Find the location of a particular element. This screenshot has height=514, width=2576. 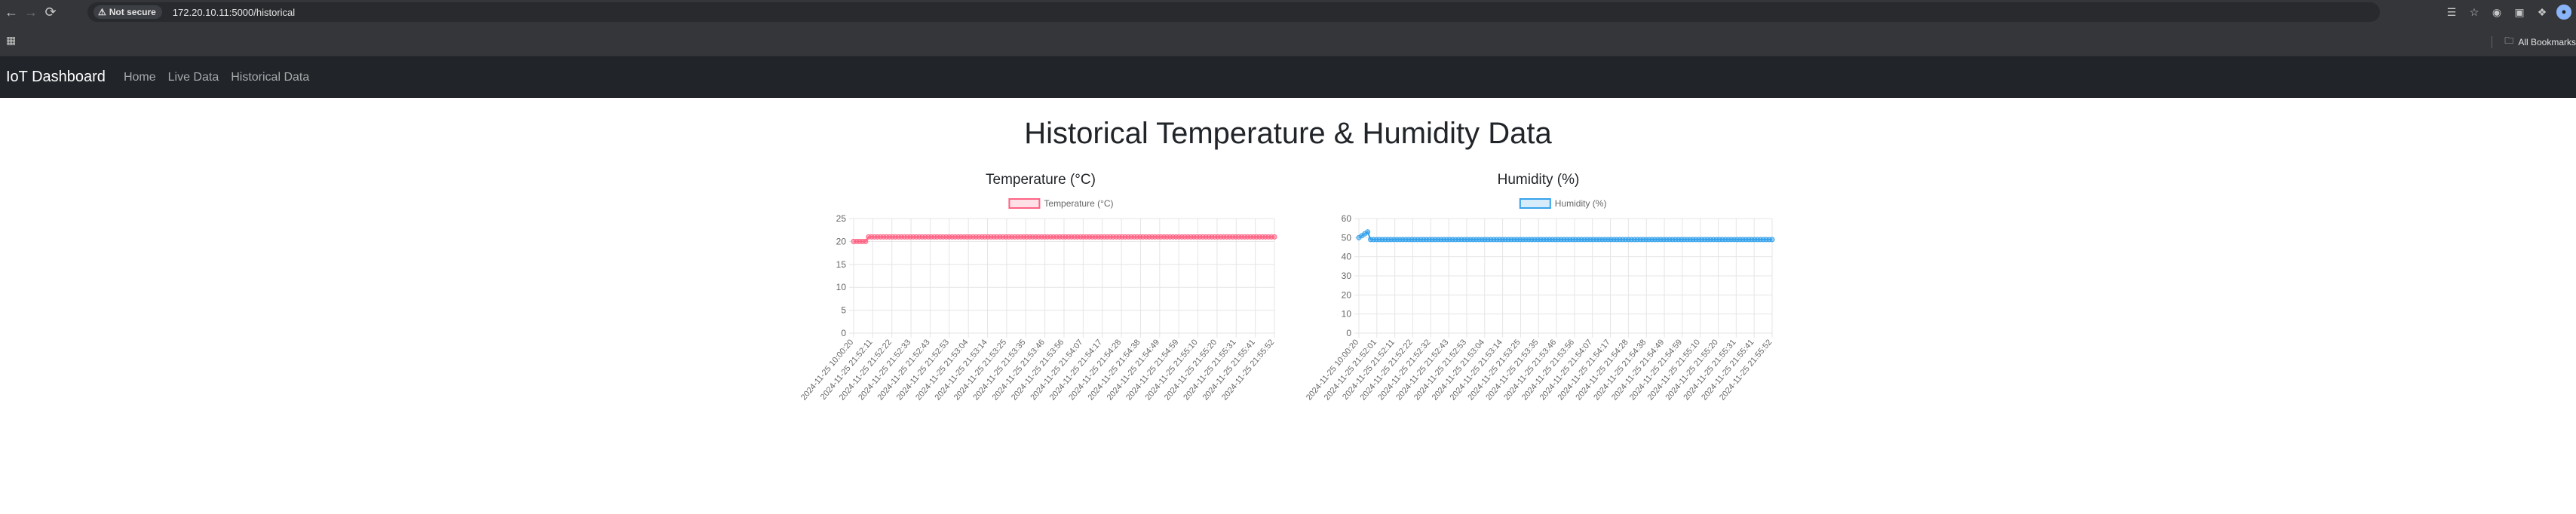

legend-label: Temperature (°C) is located at coordinates (1078, 203).